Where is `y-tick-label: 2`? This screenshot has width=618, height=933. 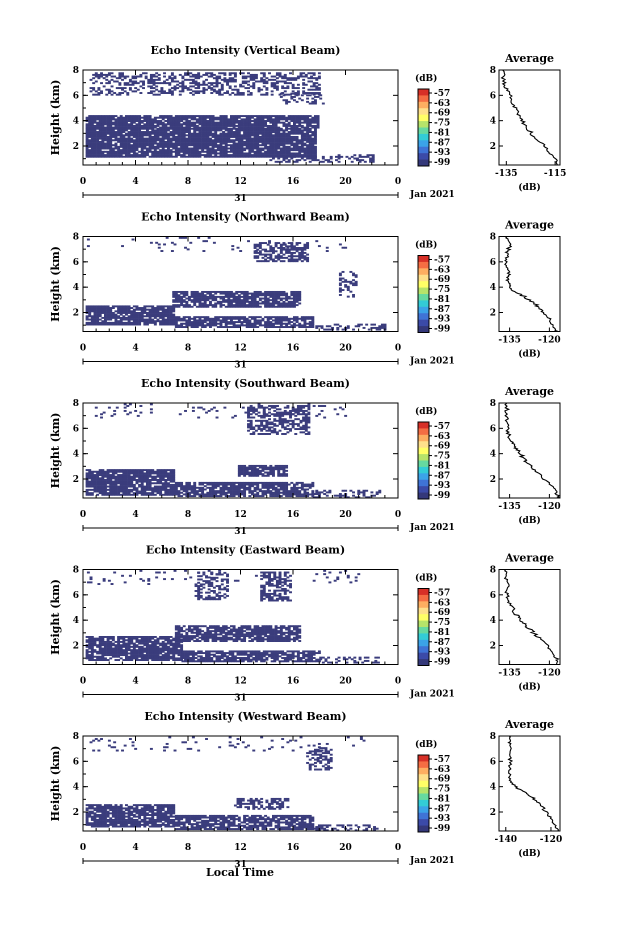
y-tick-label: 2 is located at coordinates (76, 314).